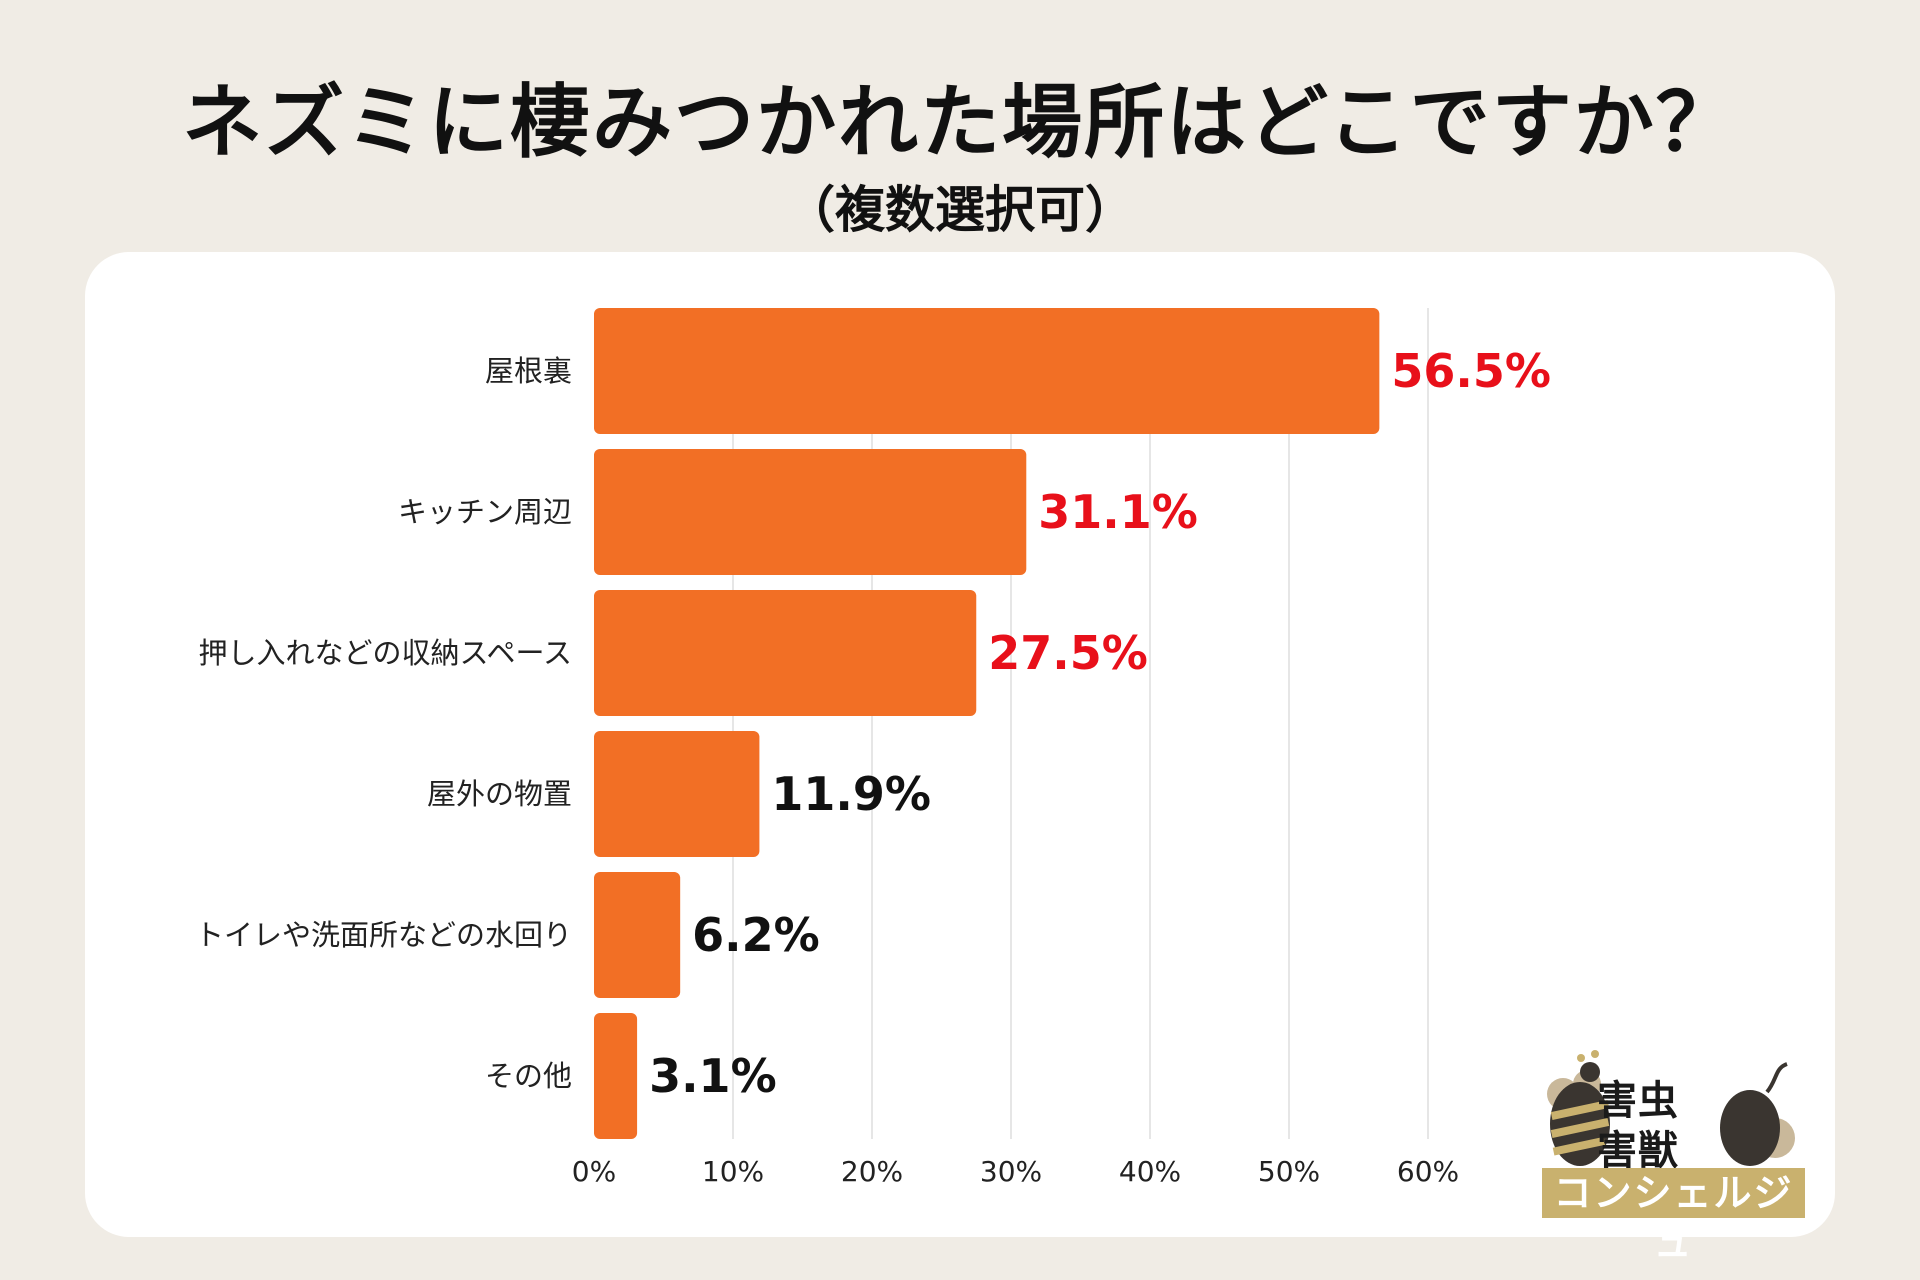 This screenshot has width=1920, height=1280. Describe the element at coordinates (385, 653) in the screenshot. I see `category-label: 押し入れなどの収納スペース` at that location.